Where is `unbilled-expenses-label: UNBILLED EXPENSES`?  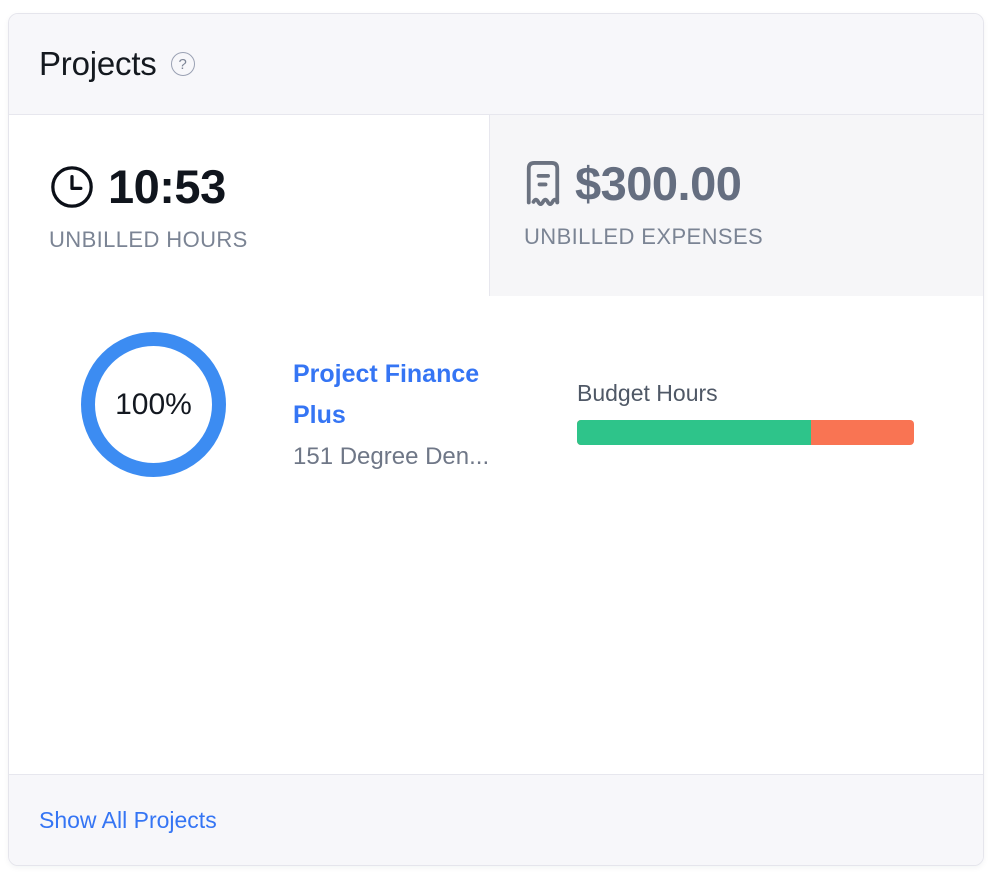 unbilled-expenses-label: UNBILLED EXPENSES is located at coordinates (644, 236).